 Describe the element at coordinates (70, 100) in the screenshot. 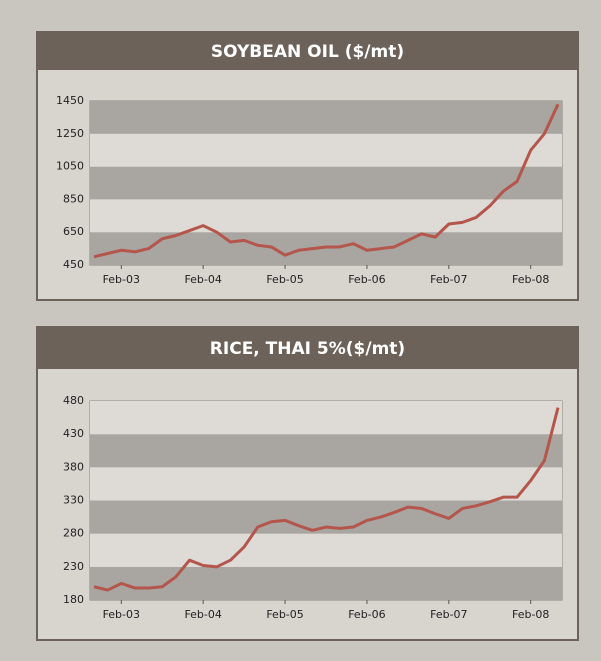

I see `y-tick-label: 1450` at that location.